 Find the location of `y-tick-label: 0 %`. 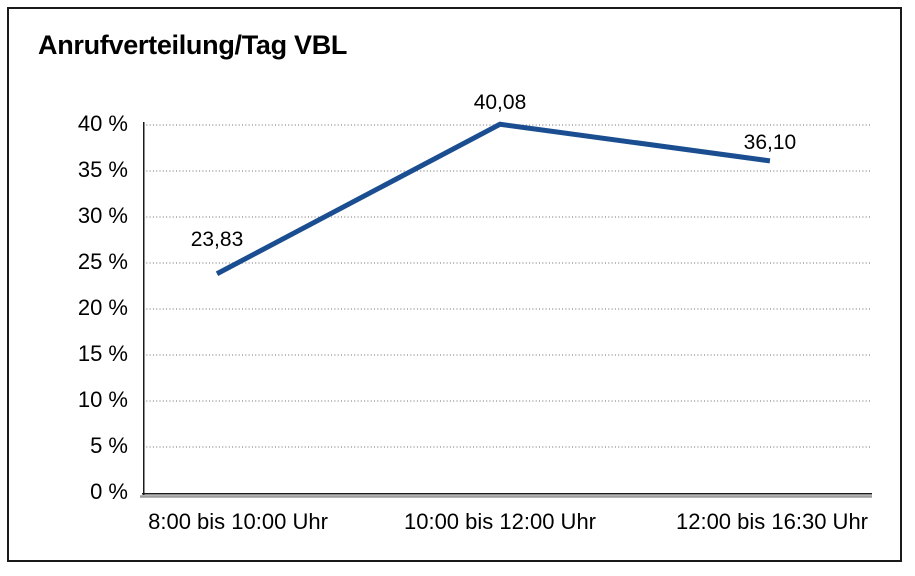

y-tick-label: 0 % is located at coordinates (109, 491).